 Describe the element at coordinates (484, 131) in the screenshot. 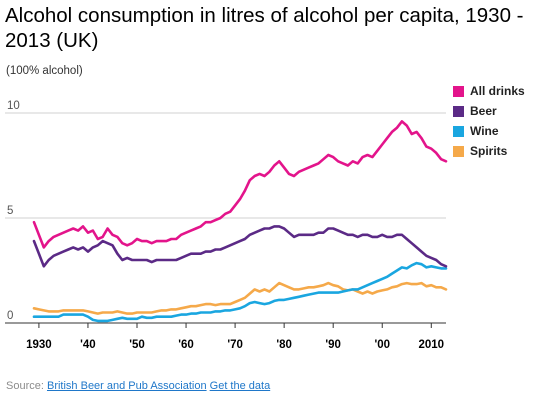

I see `legend-label-wine: Wine` at that location.